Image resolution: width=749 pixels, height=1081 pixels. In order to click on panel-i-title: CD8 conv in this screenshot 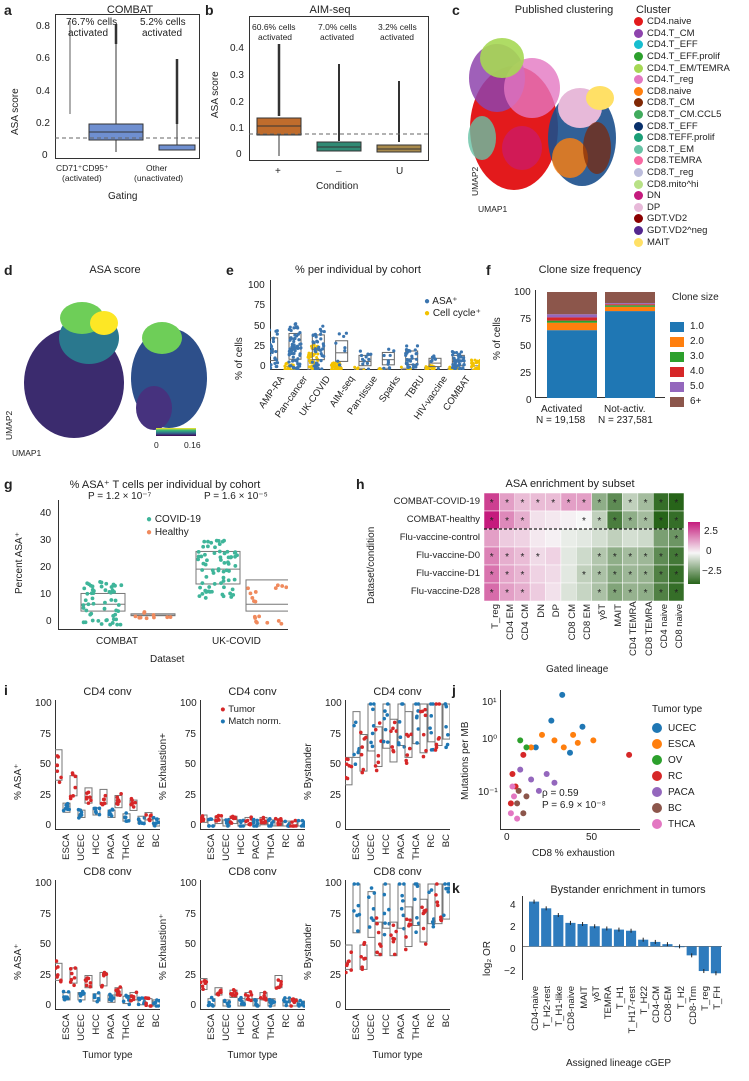, I will do `click(397, 872)`.